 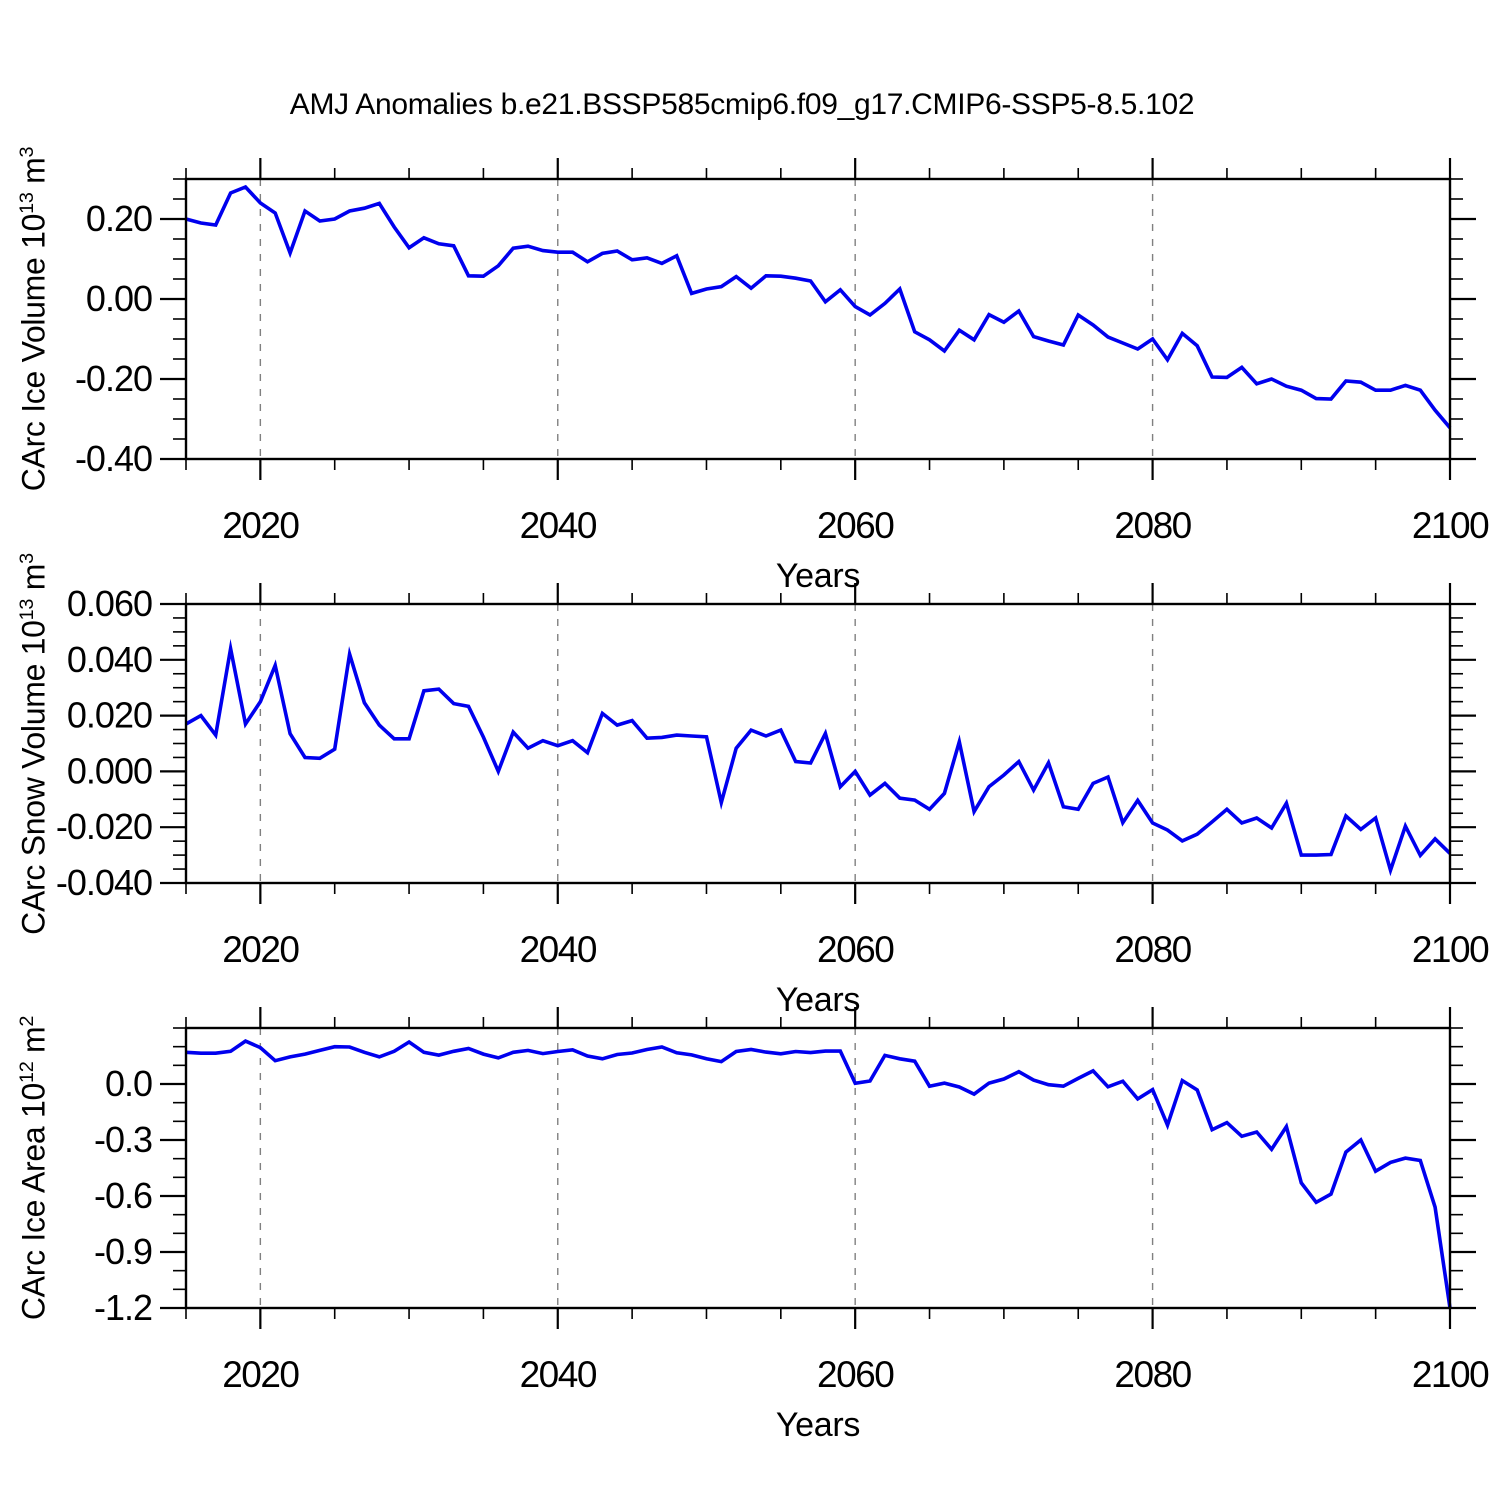 I want to click on x-axis-label-years-panel3: Years, so click(x=818, y=1425).